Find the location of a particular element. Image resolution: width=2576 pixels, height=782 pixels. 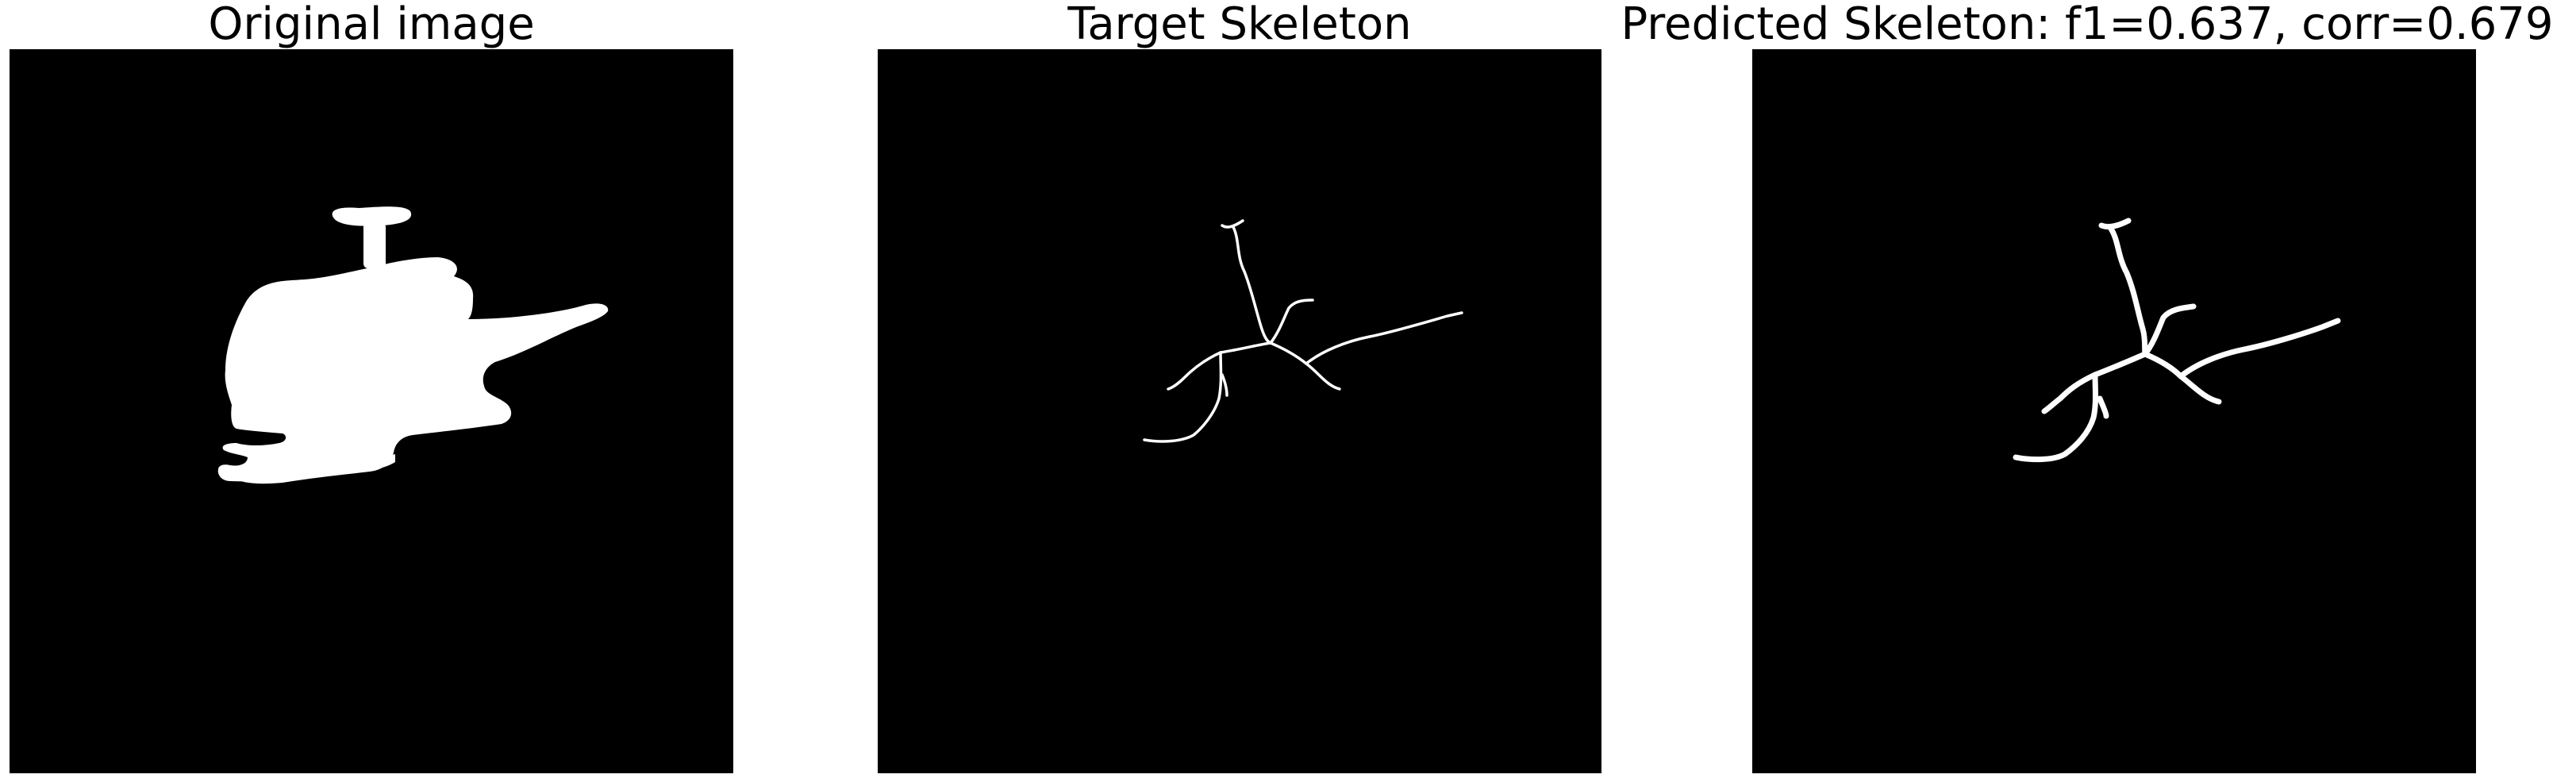

original-silhouette is located at coordinates (413, 345).